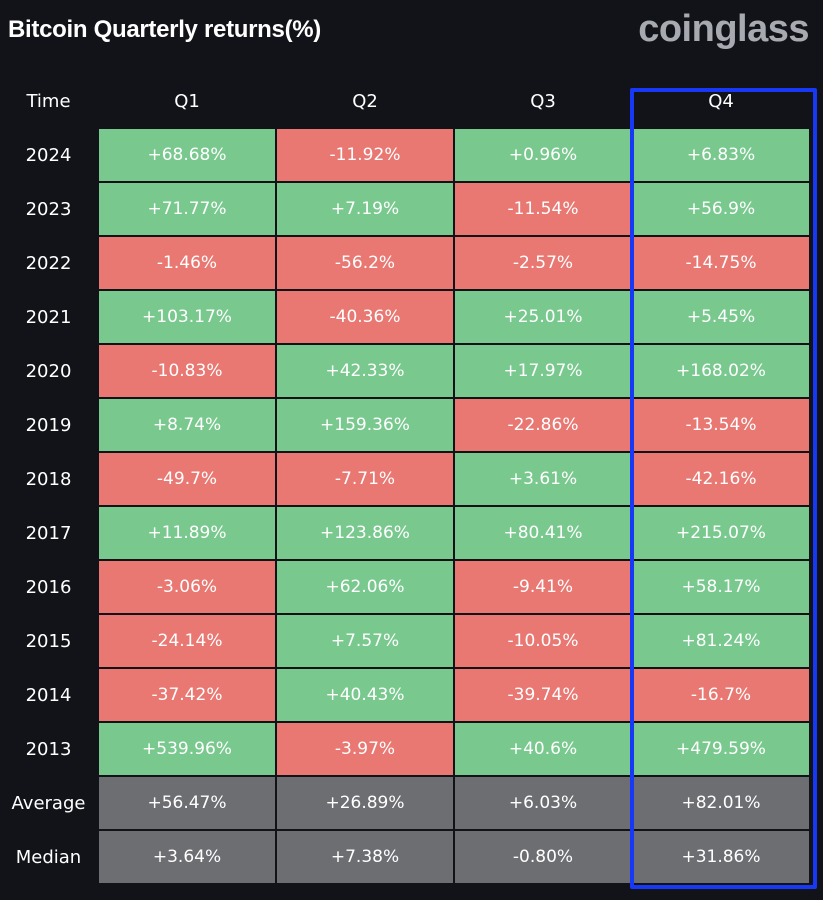 The height and width of the screenshot is (900, 823). Describe the element at coordinates (48, 695) in the screenshot. I see `row-label-2014: 2014` at that location.